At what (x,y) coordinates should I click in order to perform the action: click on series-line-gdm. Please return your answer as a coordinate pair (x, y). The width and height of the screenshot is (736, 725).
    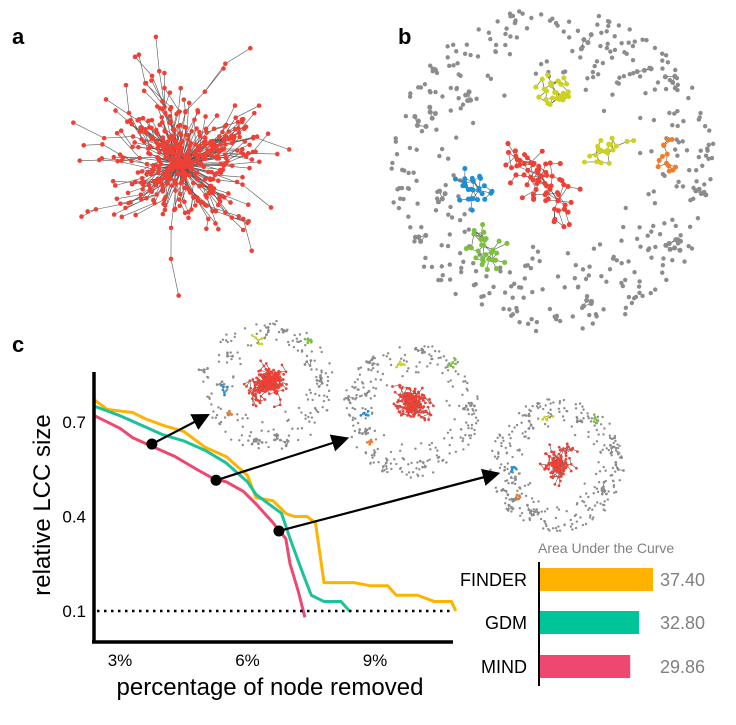
    Looking at the image, I should click on (222, 508).